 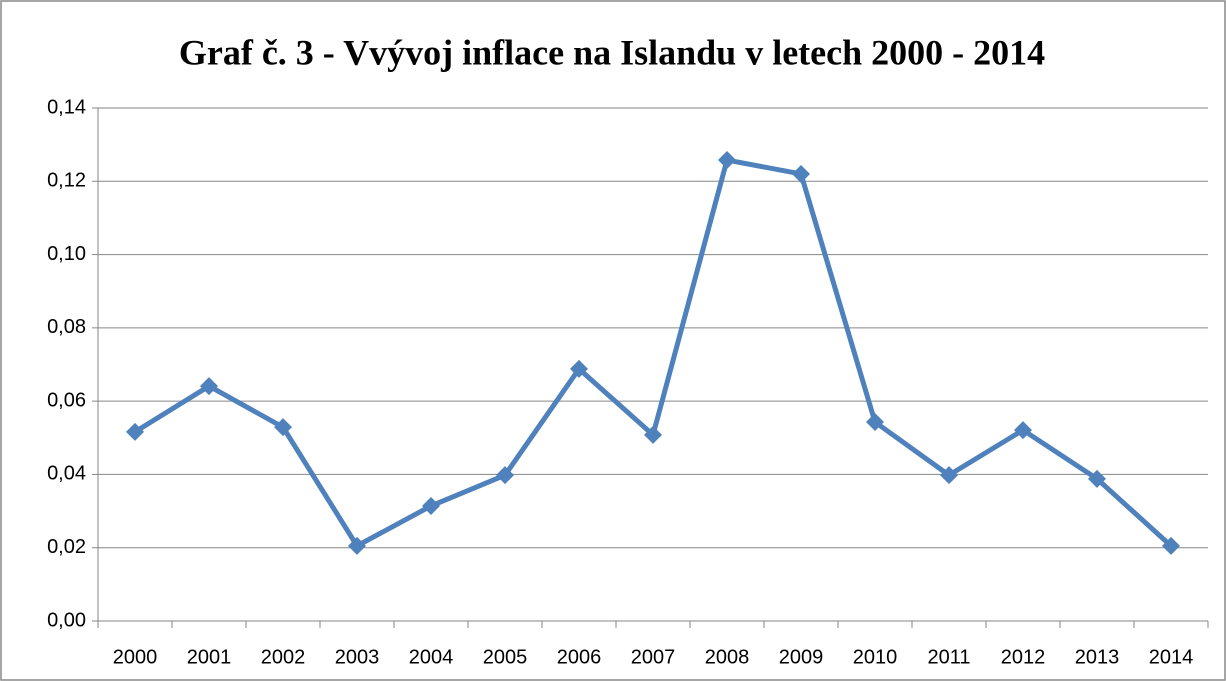 I want to click on x-tick-label: 2001, so click(x=209, y=657).